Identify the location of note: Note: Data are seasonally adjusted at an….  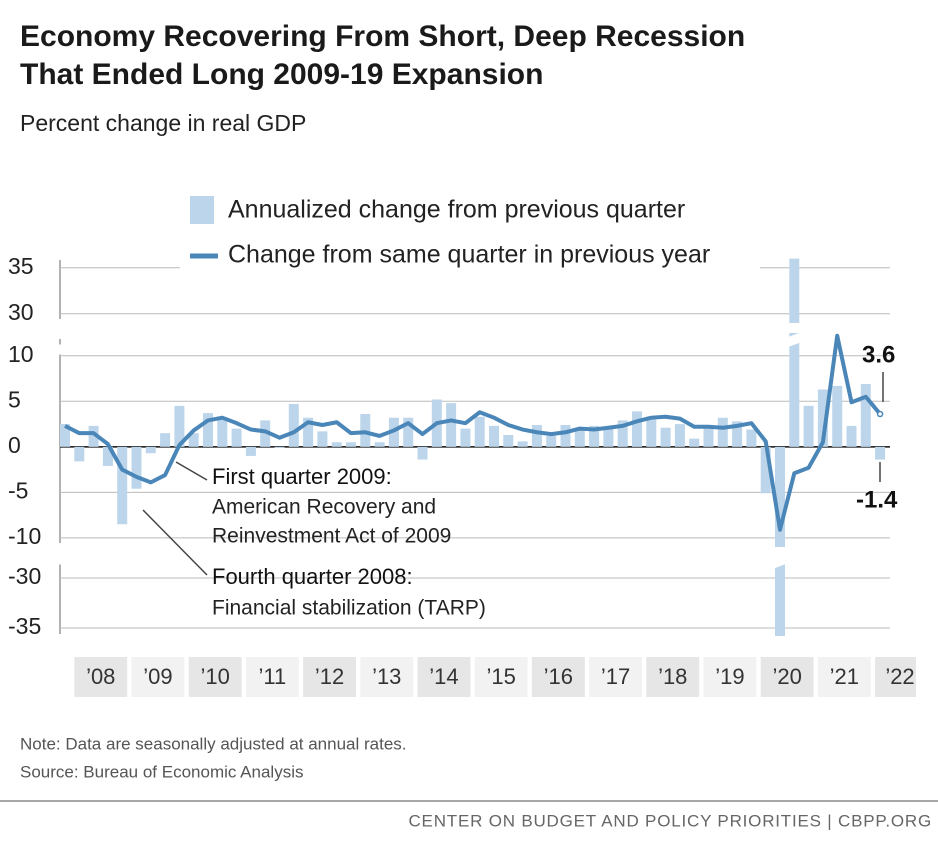
(213, 743).